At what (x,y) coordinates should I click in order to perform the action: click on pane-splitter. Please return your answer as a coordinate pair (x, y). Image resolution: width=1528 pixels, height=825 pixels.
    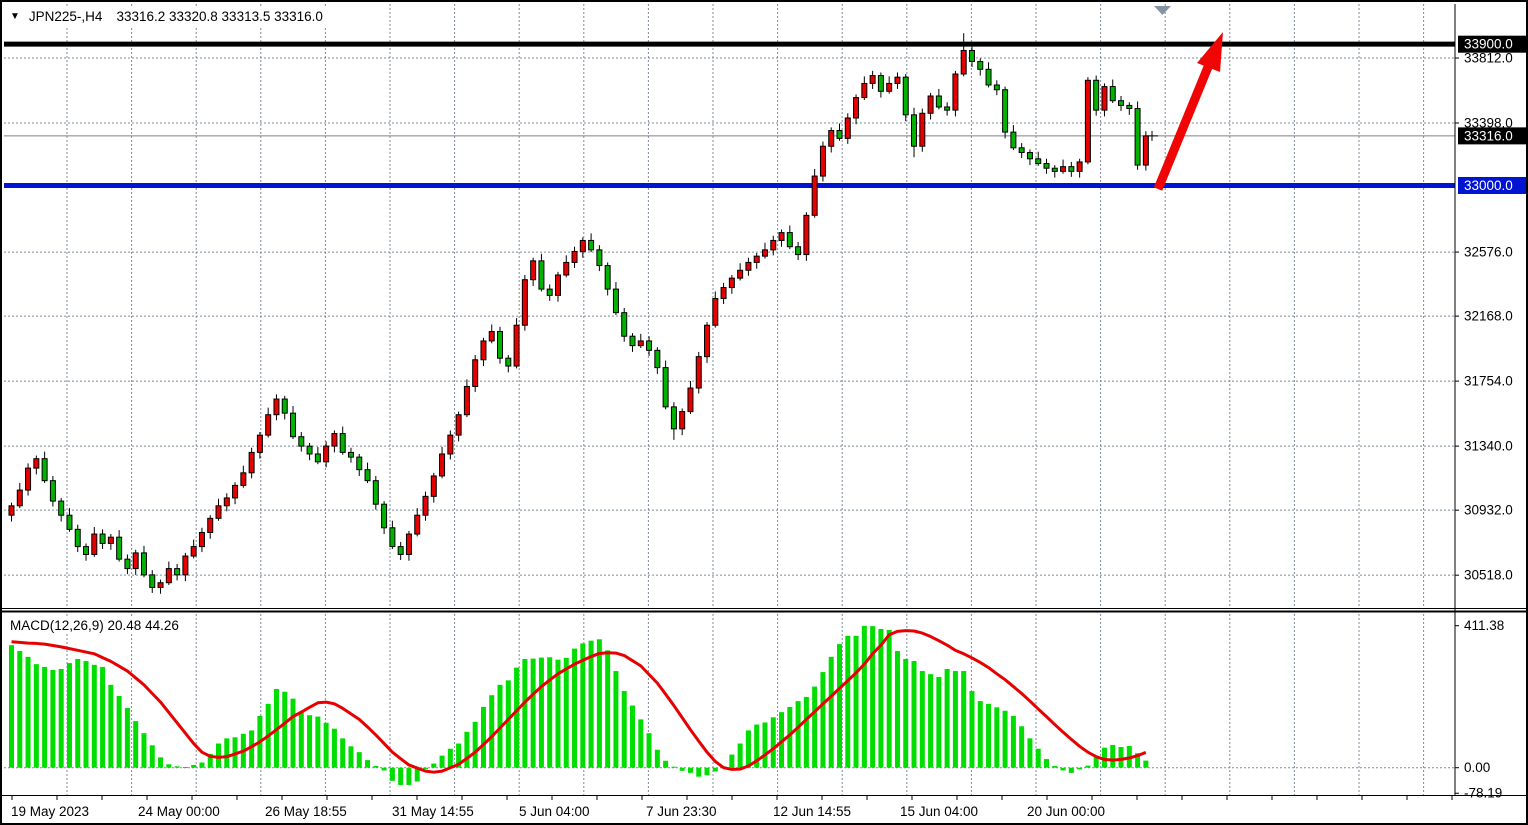
    Looking at the image, I should click on (765, 611).